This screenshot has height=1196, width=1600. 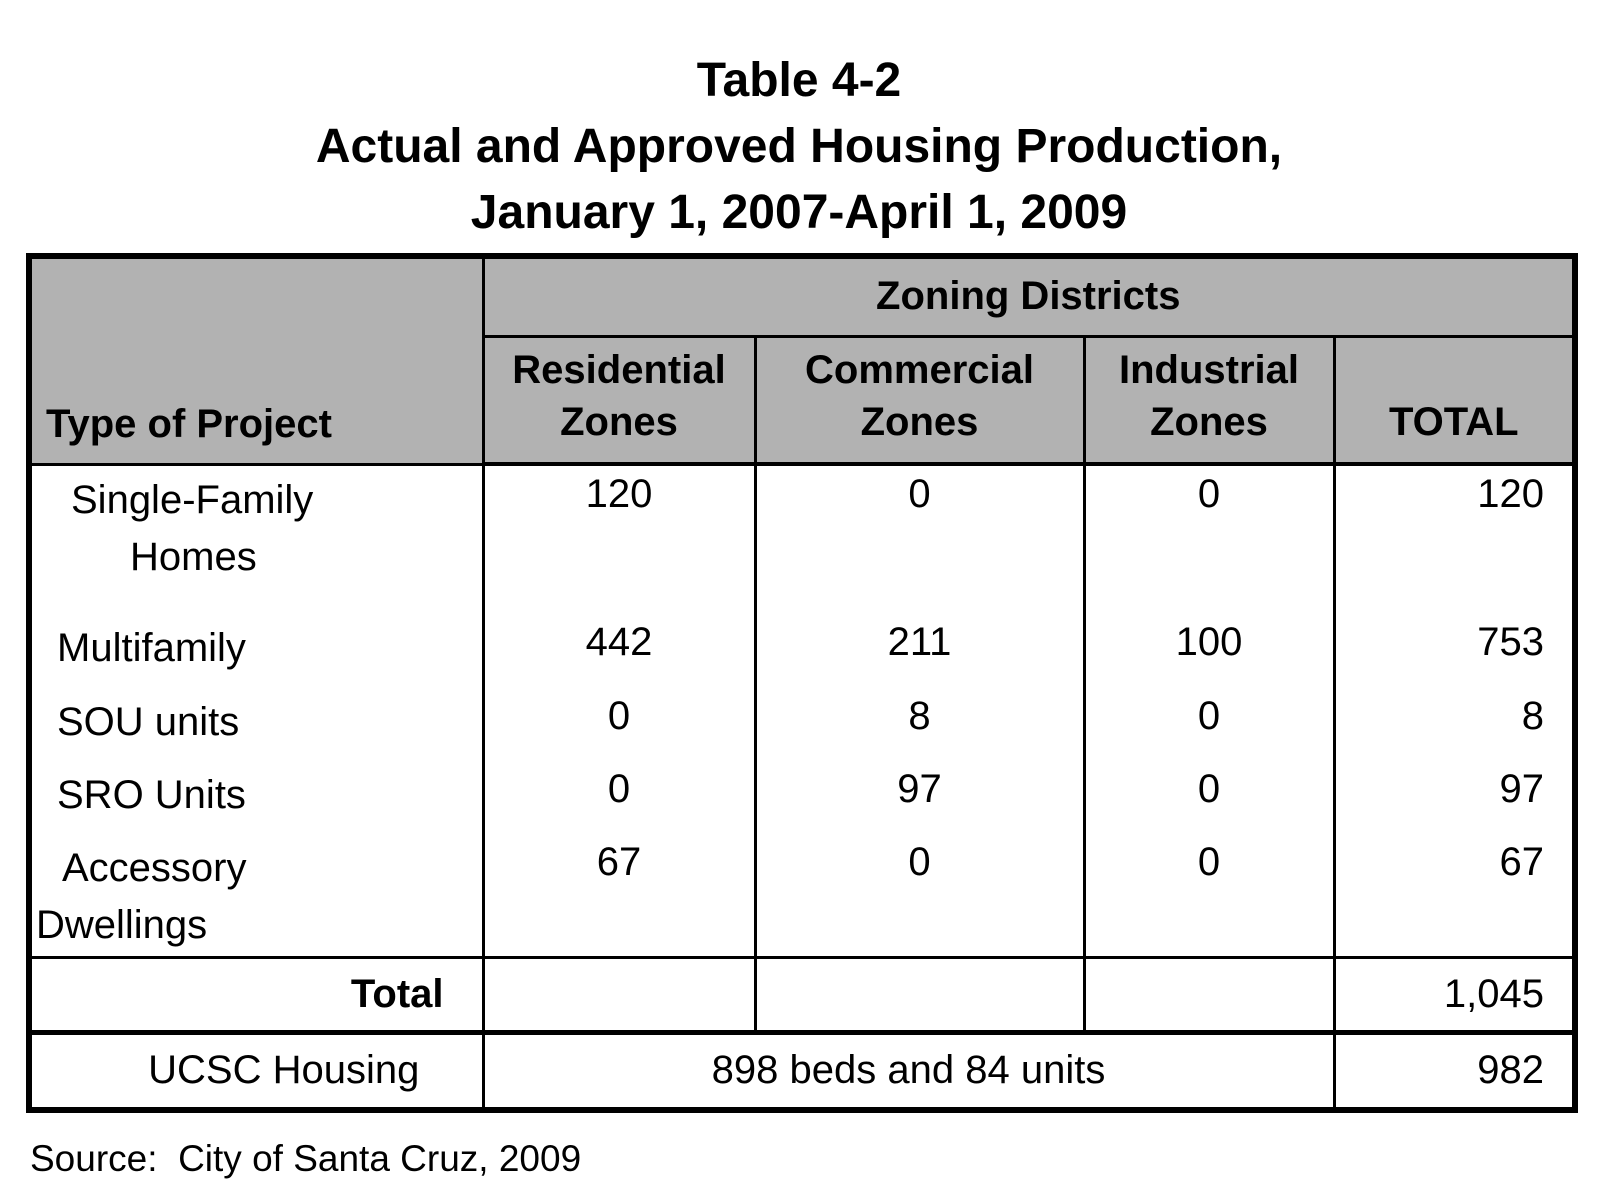 I want to click on row-label-line: Multifamily, so click(x=151, y=648).